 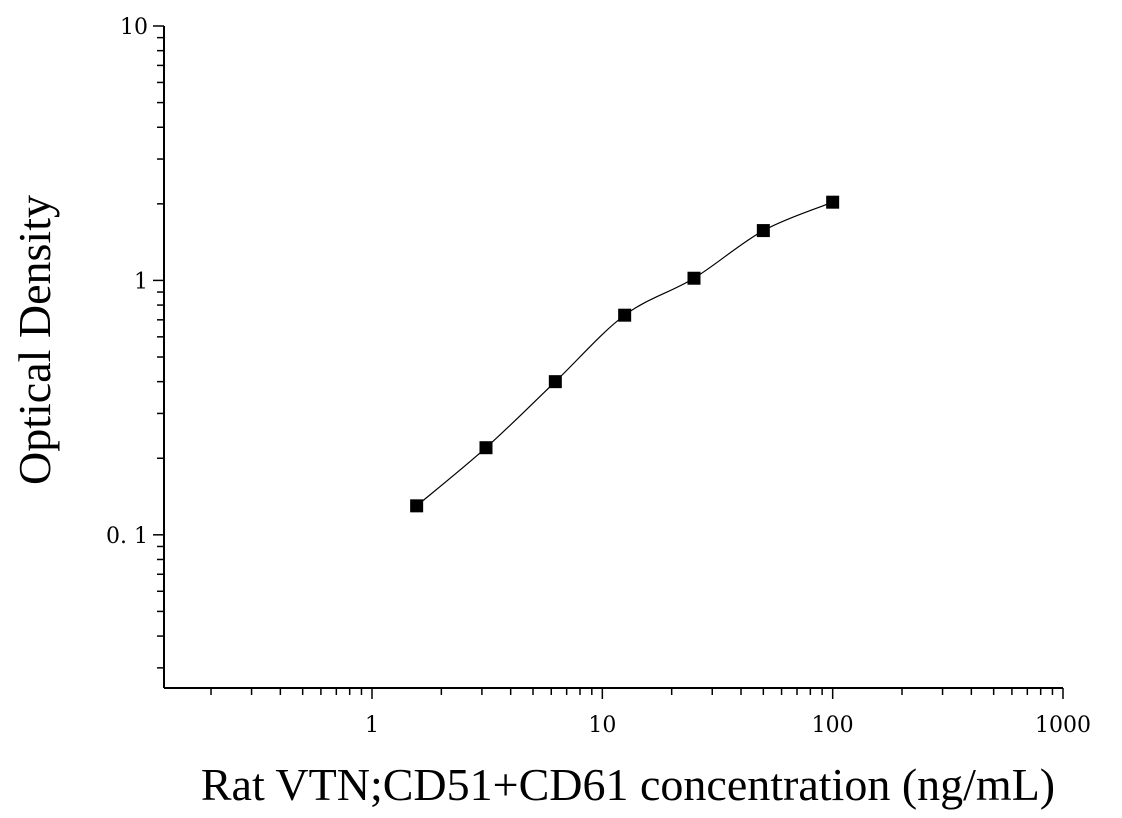 I want to click on fit-curve-layer, so click(x=624, y=354).